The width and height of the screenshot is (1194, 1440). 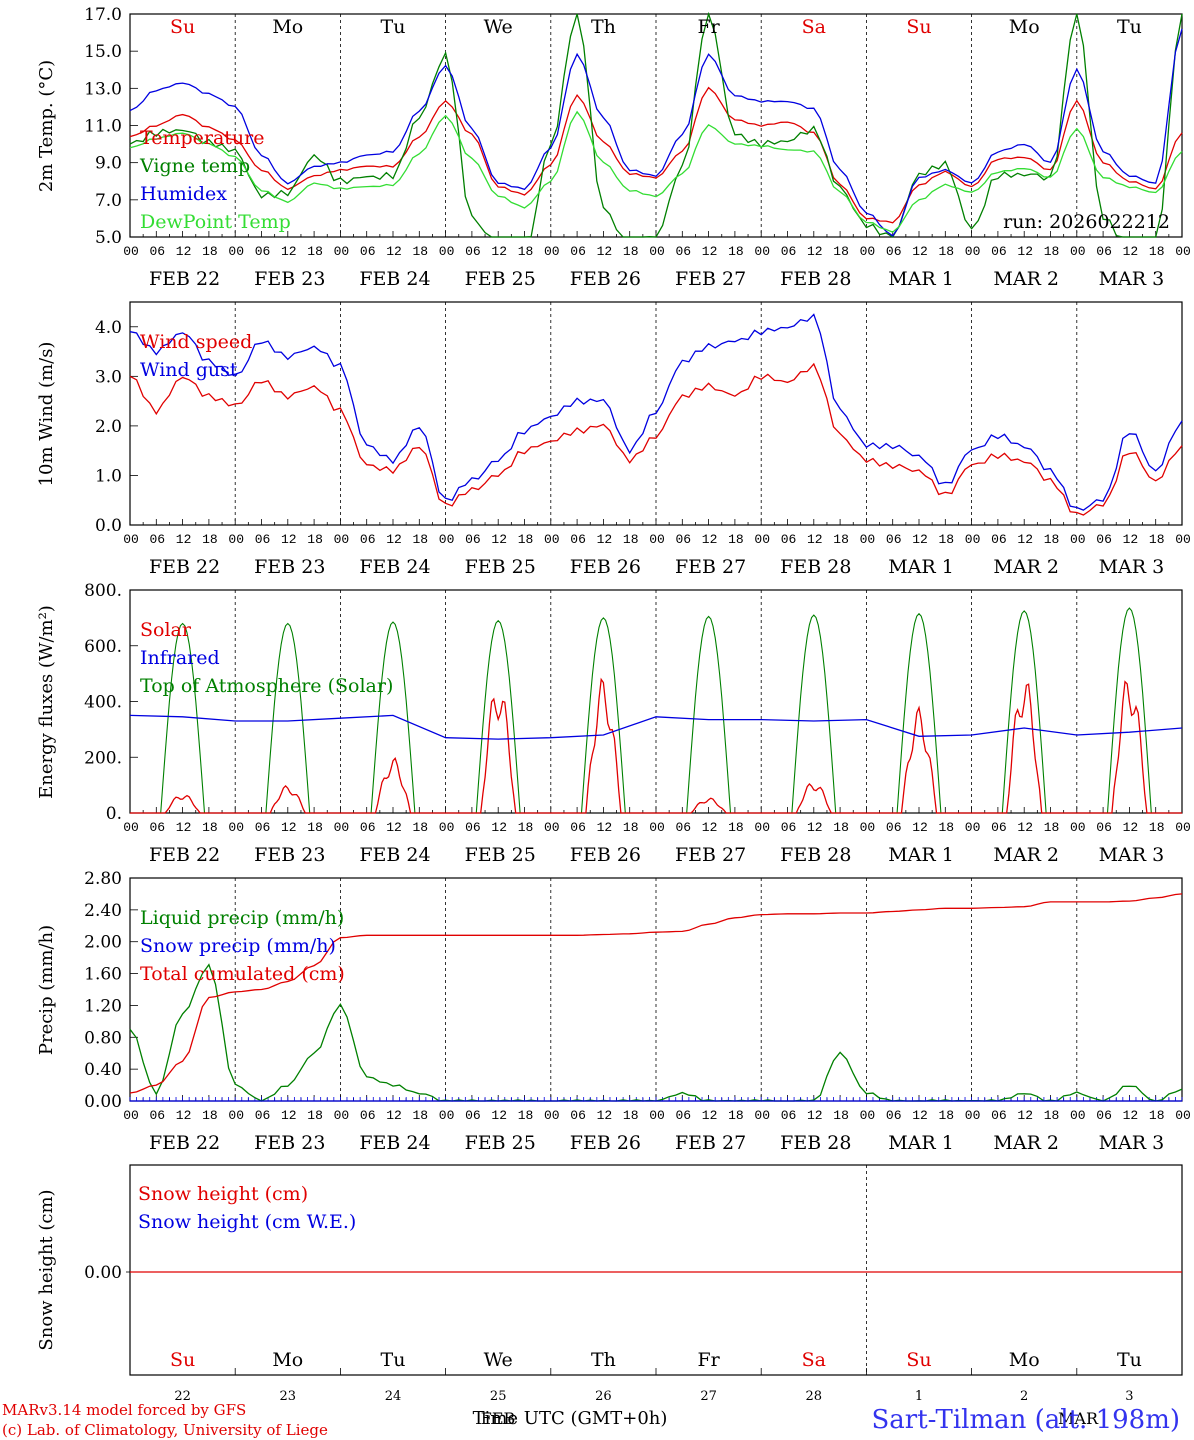 I want to click on date-label: FEB 26, so click(x=605, y=567).